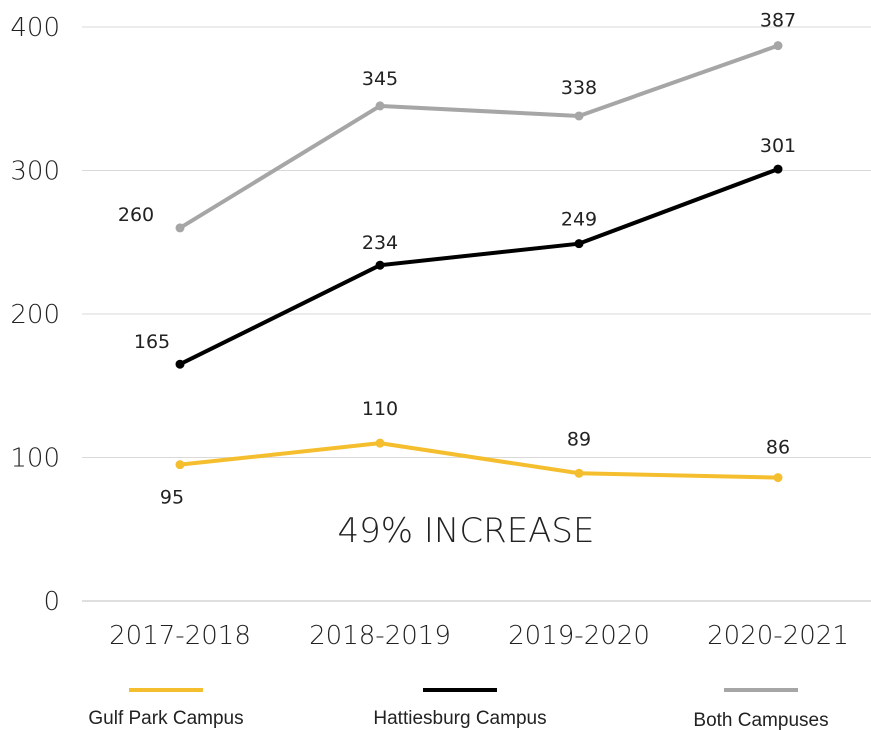 Image resolution: width=871 pixels, height=730 pixels. Describe the element at coordinates (35, 28) in the screenshot. I see `y-tick-label: 400` at that location.